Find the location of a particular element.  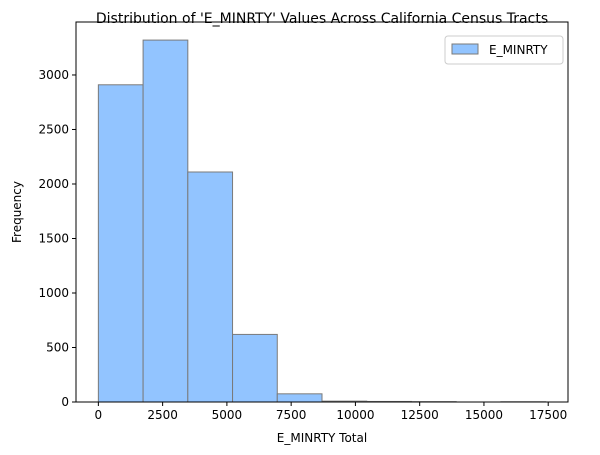

legend-swatch is located at coordinates (465, 49).